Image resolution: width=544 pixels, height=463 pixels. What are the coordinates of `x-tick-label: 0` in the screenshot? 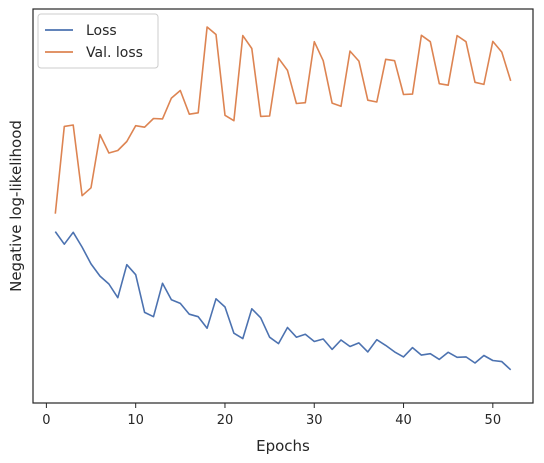 It's located at (46, 420).